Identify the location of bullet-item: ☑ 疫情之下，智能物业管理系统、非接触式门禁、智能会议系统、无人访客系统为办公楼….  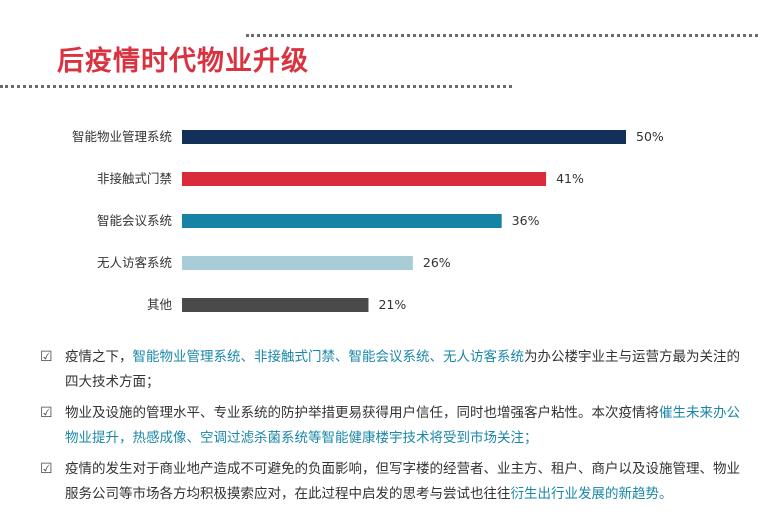
(390, 370).